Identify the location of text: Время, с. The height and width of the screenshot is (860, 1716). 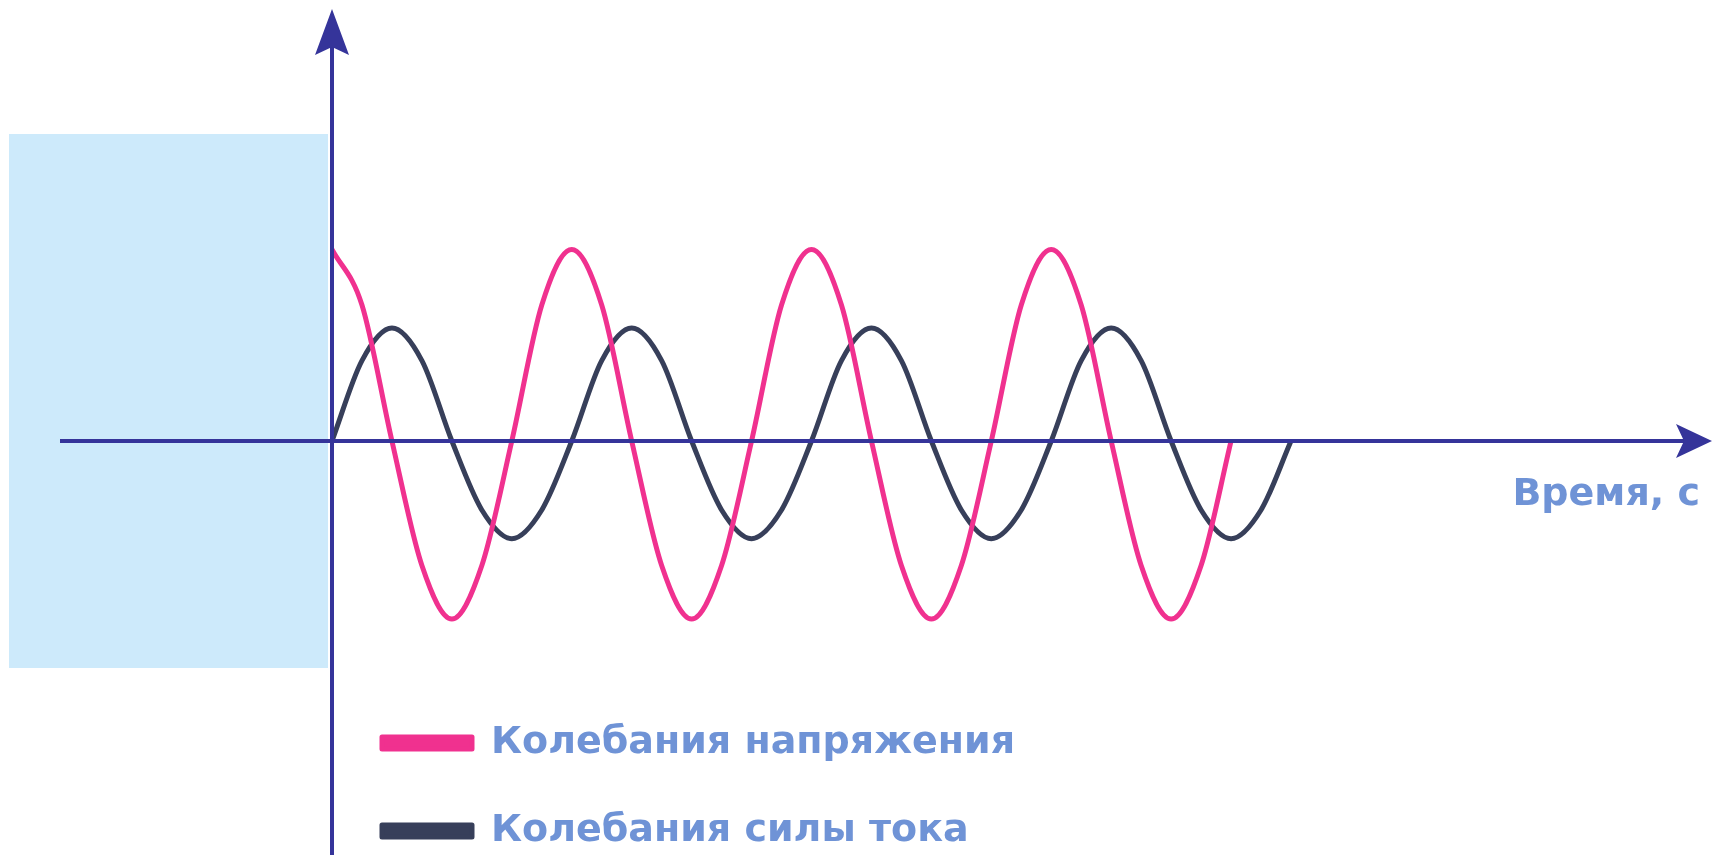
(1606, 492).